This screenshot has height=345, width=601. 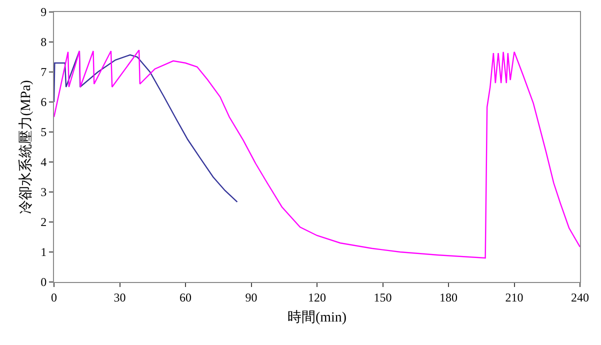 What do you see at coordinates (449, 297) in the screenshot?
I see `x-tick-label: 180` at bounding box center [449, 297].